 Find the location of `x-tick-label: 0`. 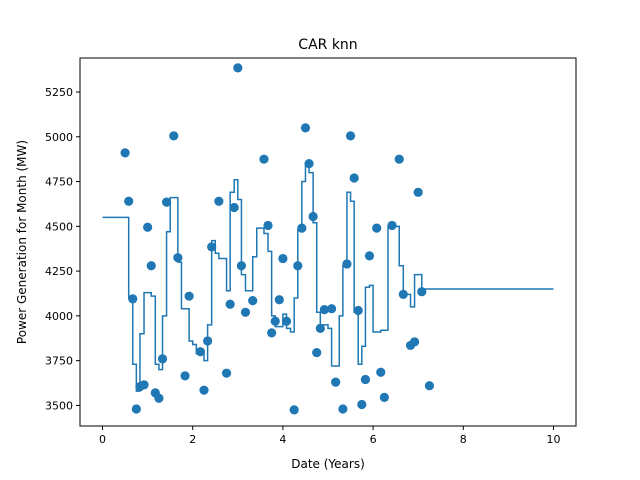

x-tick-label: 0 is located at coordinates (102, 439).